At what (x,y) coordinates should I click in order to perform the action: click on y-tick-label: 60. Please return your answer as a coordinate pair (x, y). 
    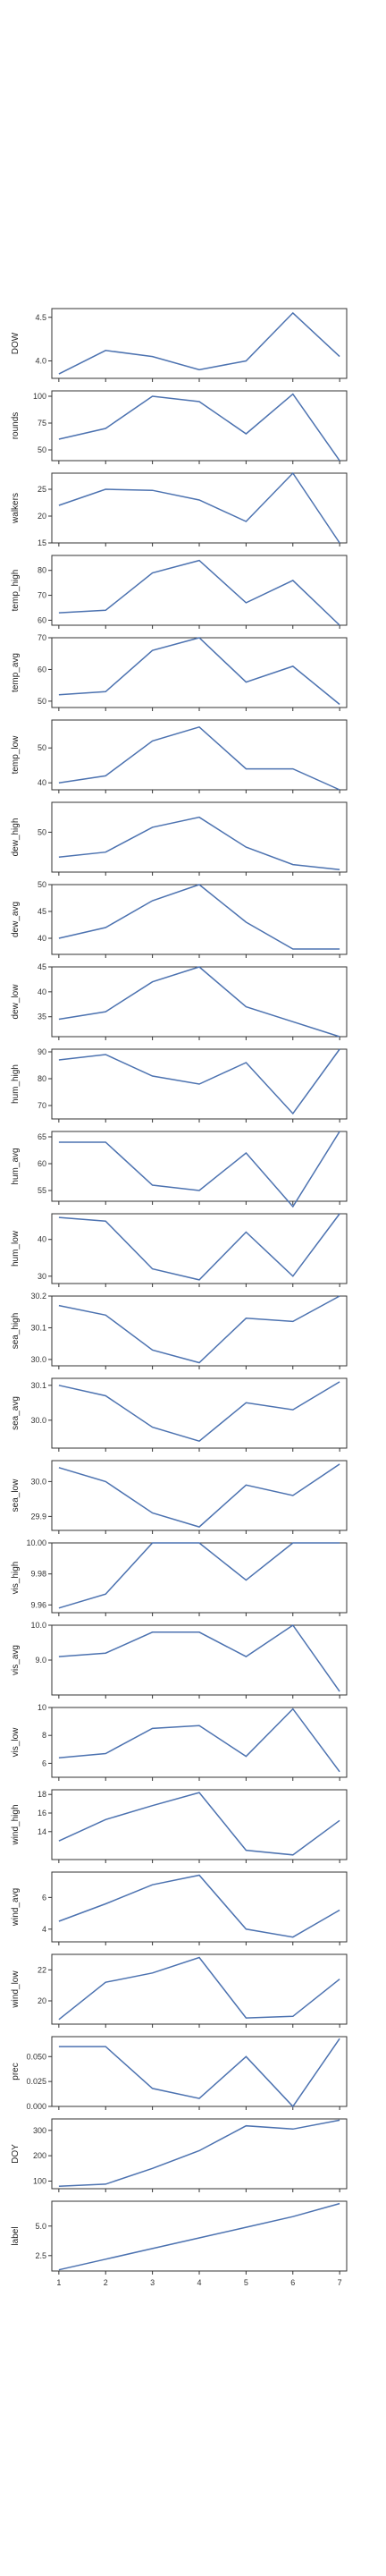
    Looking at the image, I should click on (42, 1163).